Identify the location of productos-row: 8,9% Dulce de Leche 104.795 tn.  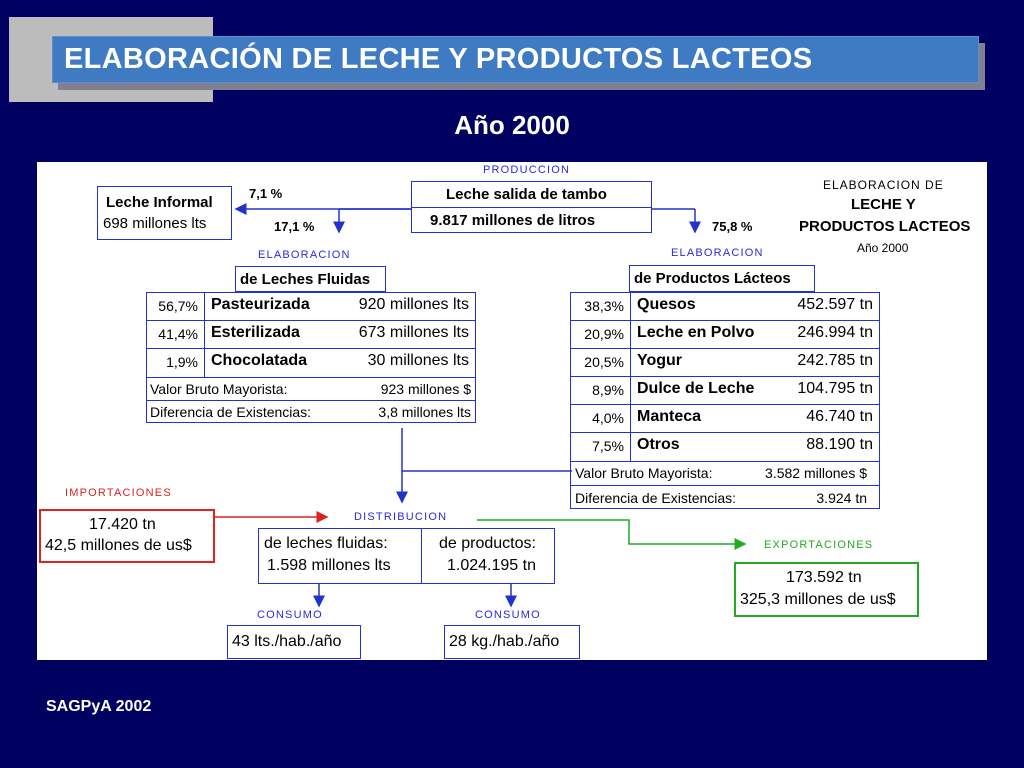
(725, 391).